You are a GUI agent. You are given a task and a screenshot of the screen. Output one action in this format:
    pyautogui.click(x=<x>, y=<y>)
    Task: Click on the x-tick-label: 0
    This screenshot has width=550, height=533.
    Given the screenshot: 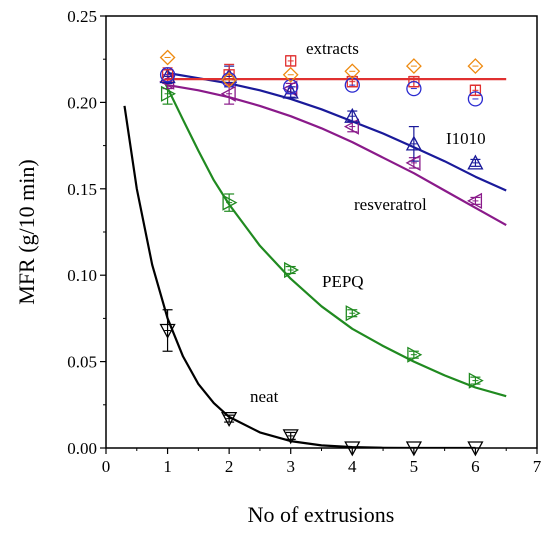 What is the action you would take?
    pyautogui.click(x=106, y=466)
    